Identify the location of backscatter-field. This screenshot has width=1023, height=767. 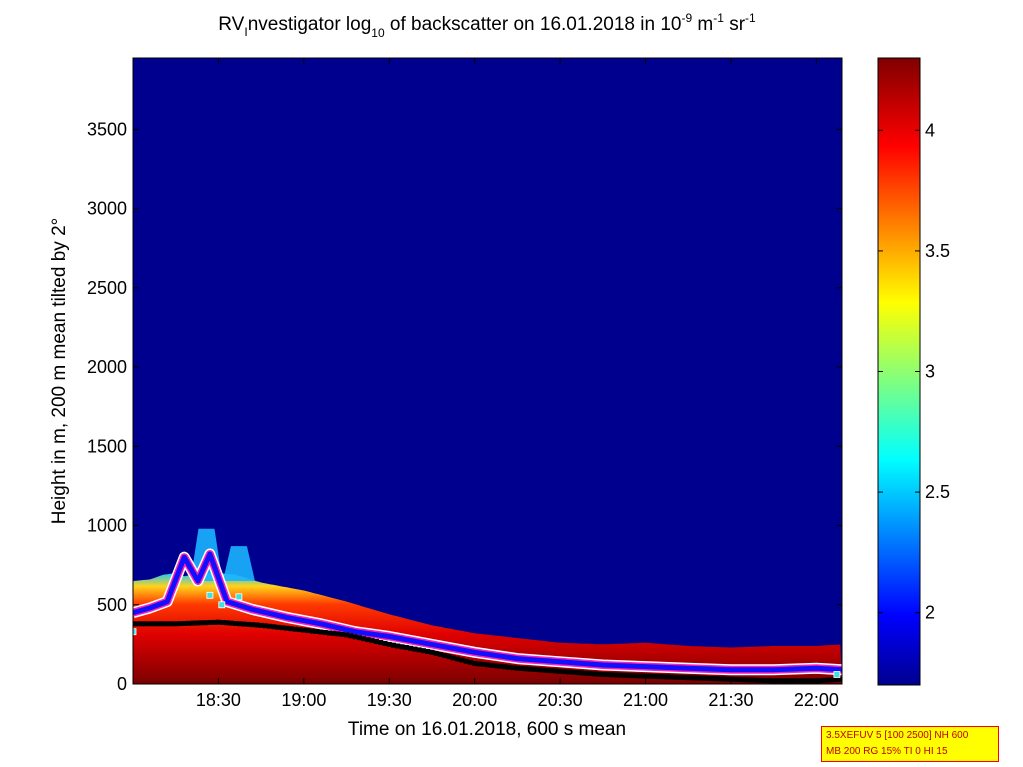
(487, 606).